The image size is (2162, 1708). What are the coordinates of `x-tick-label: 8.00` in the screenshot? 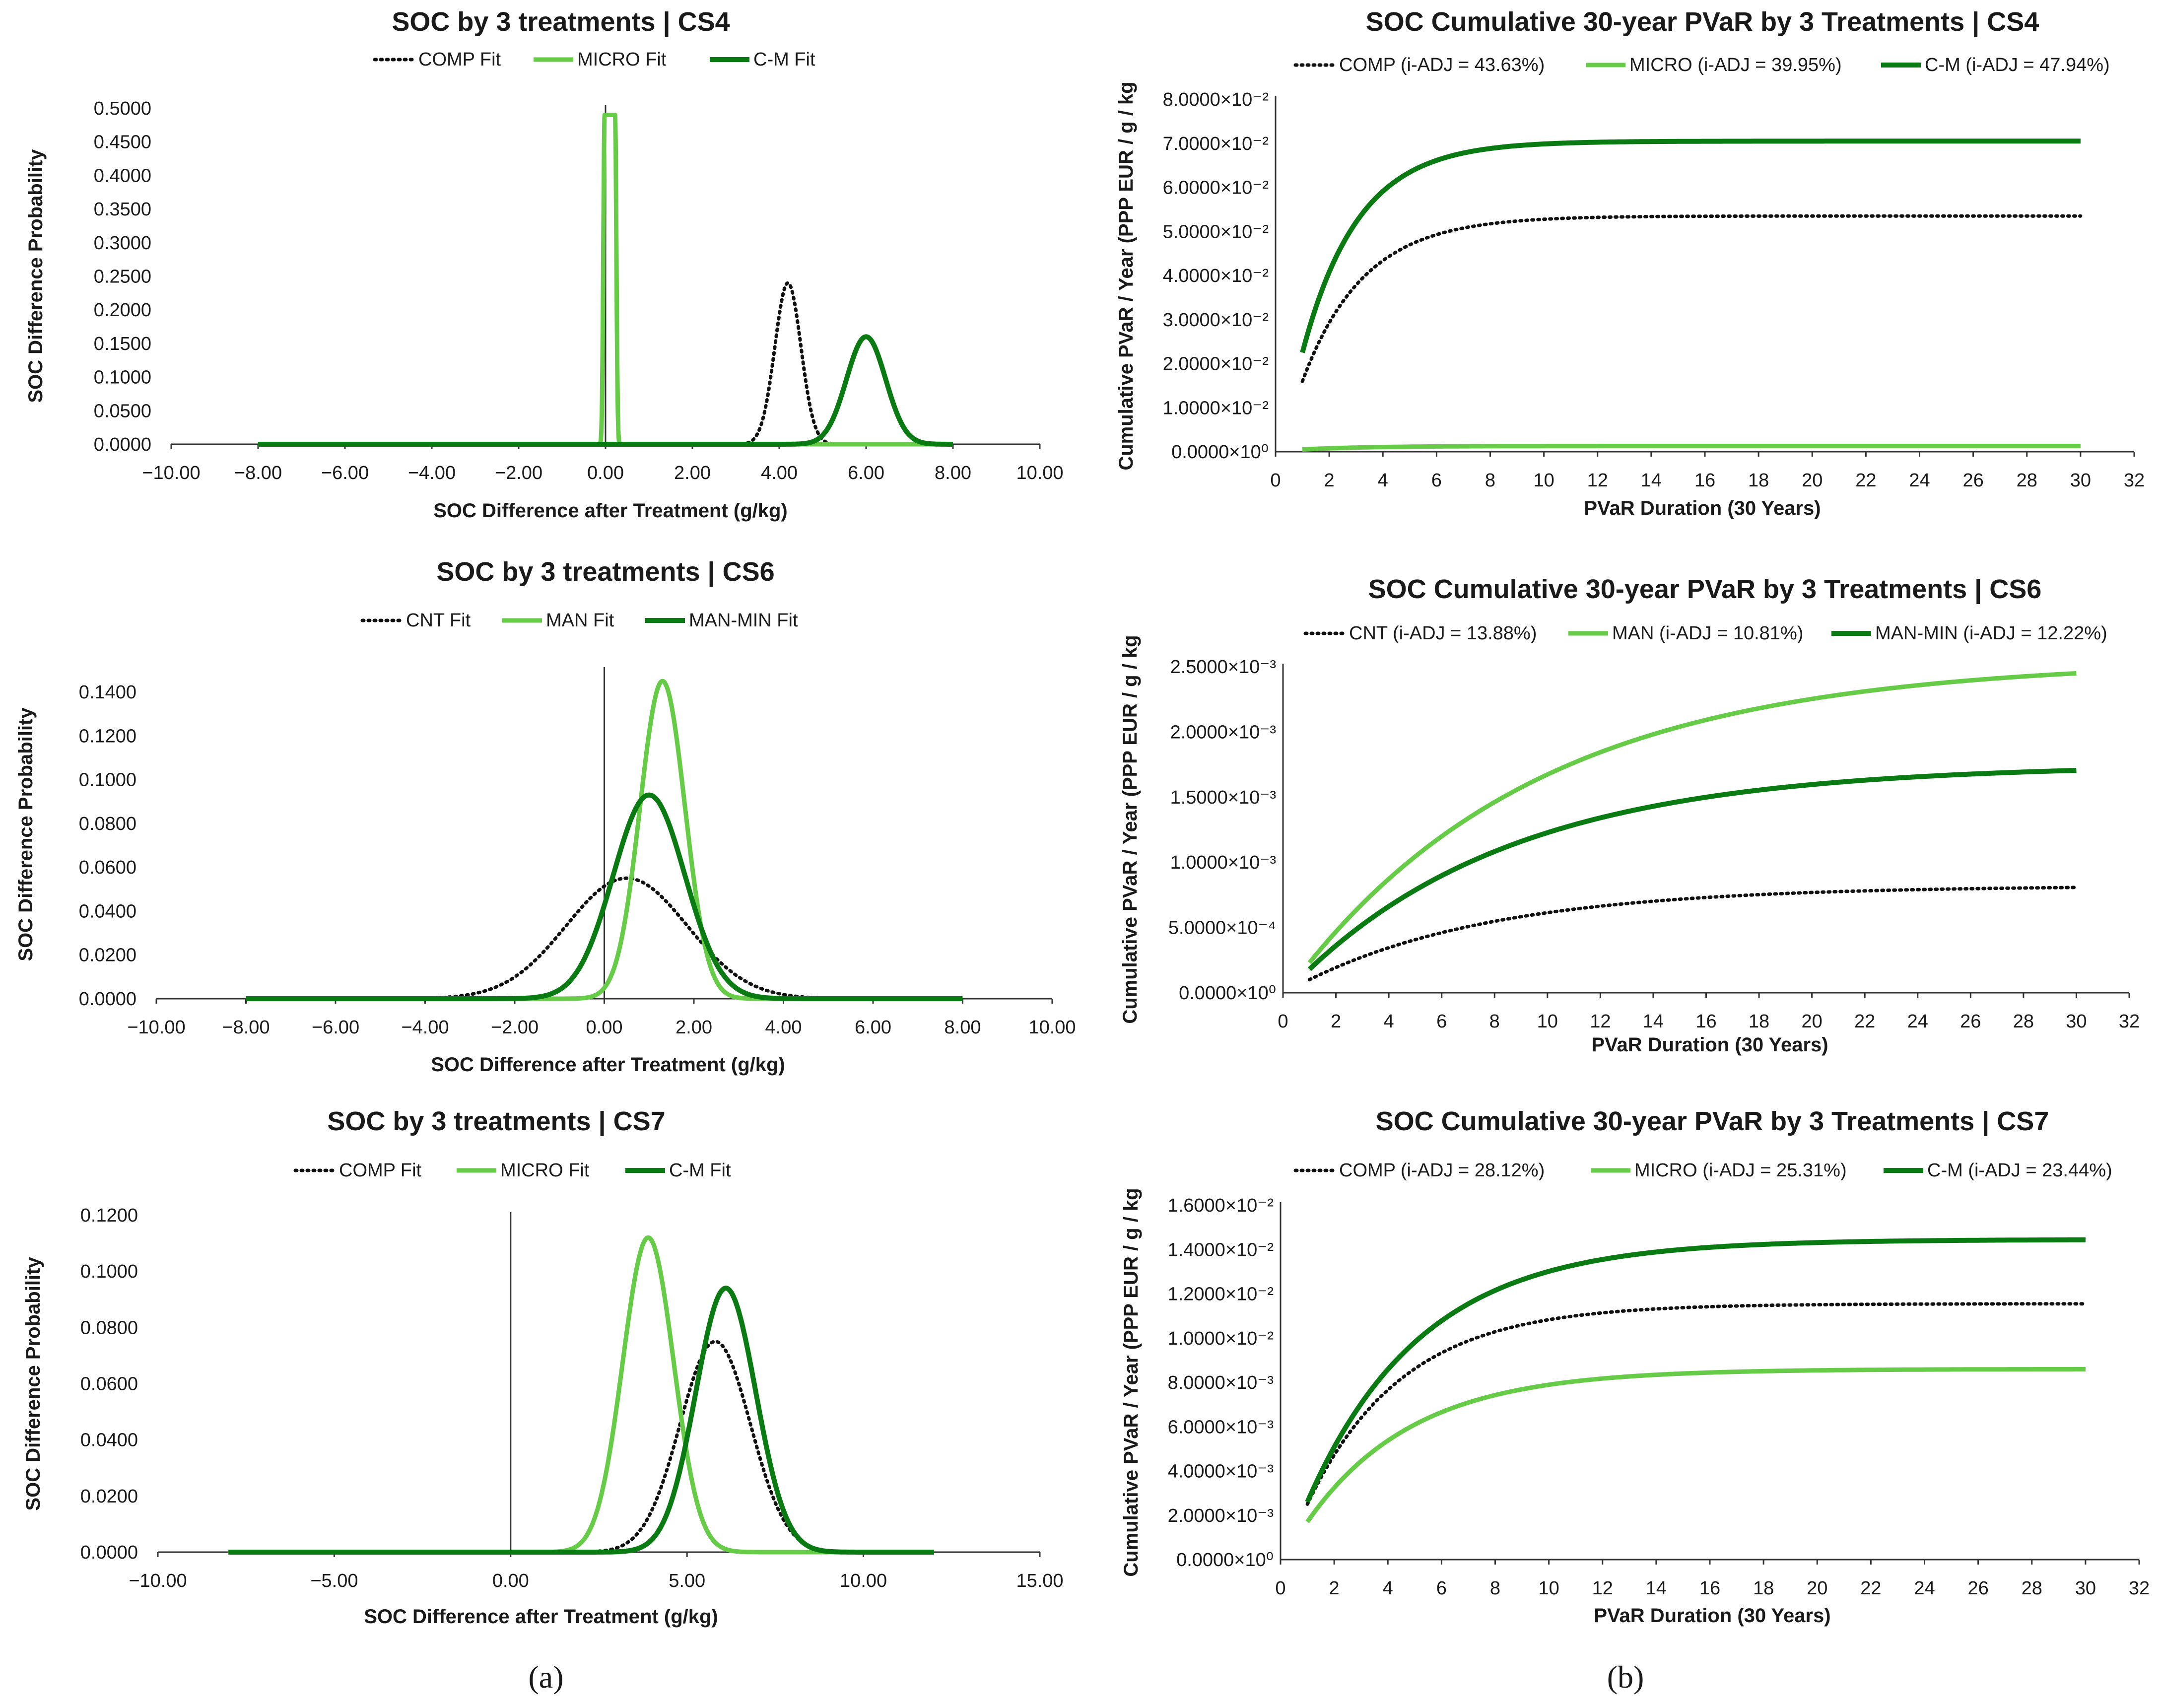 It's located at (953, 473).